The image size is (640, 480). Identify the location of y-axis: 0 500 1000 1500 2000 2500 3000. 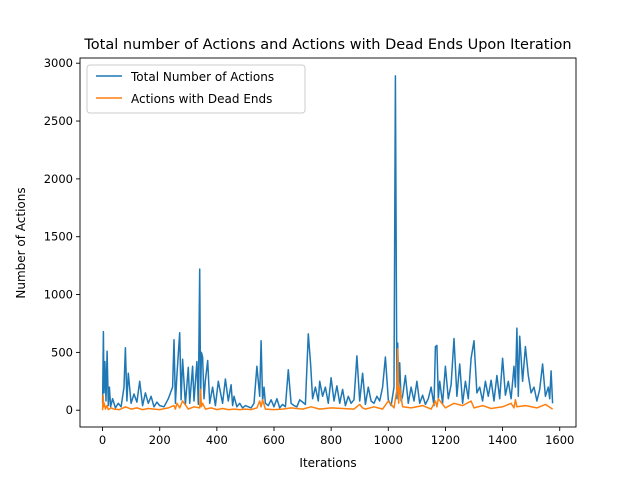
(62, 236).